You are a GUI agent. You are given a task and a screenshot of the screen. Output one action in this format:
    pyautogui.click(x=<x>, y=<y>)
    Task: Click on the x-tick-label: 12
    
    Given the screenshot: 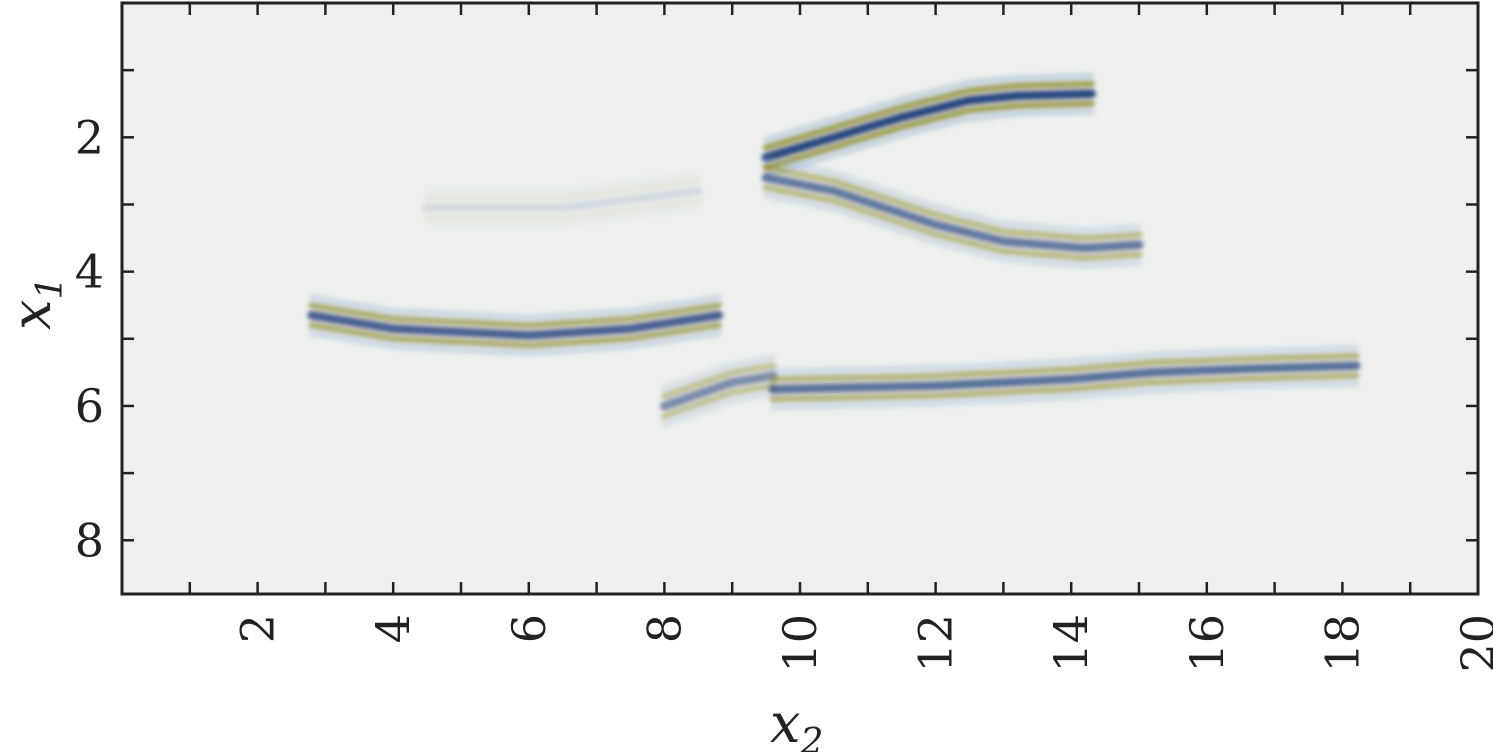 What is the action you would take?
    pyautogui.click(x=936, y=643)
    